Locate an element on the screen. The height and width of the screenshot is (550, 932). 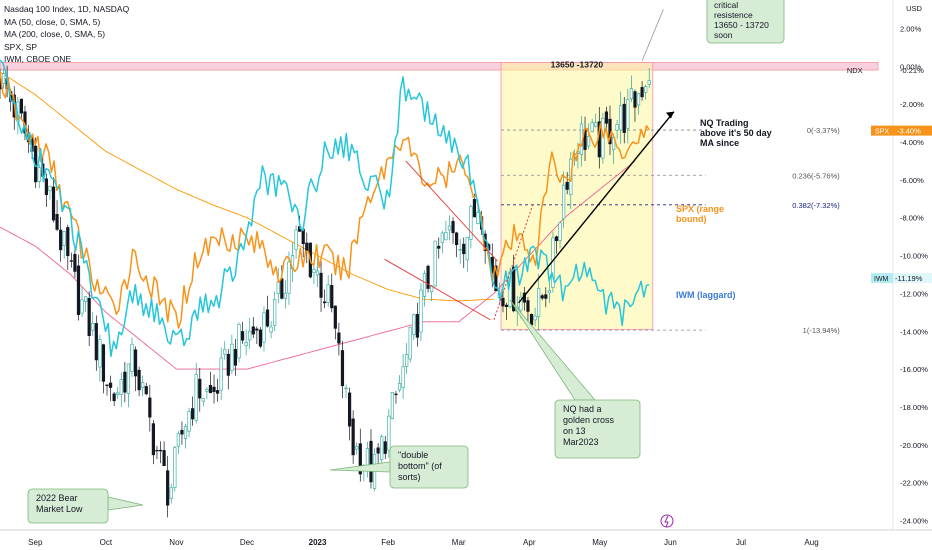
ndx-price-label: -0.21% is located at coordinates (912, 70).